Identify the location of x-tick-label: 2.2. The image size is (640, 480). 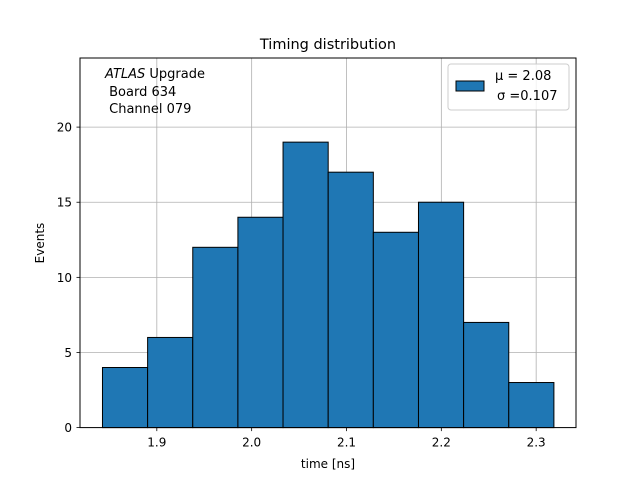
(441, 443).